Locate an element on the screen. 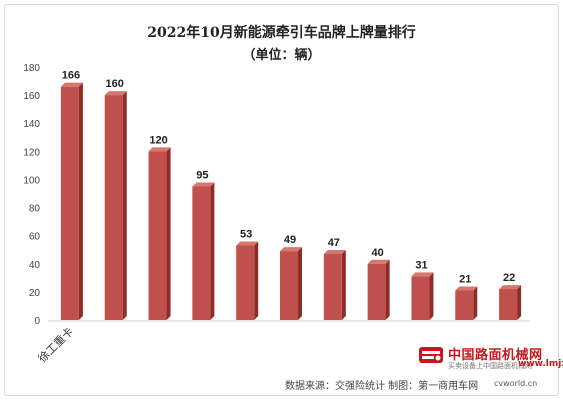 This screenshot has width=563, height=400. y-tick-label: 60 is located at coordinates (35, 237).